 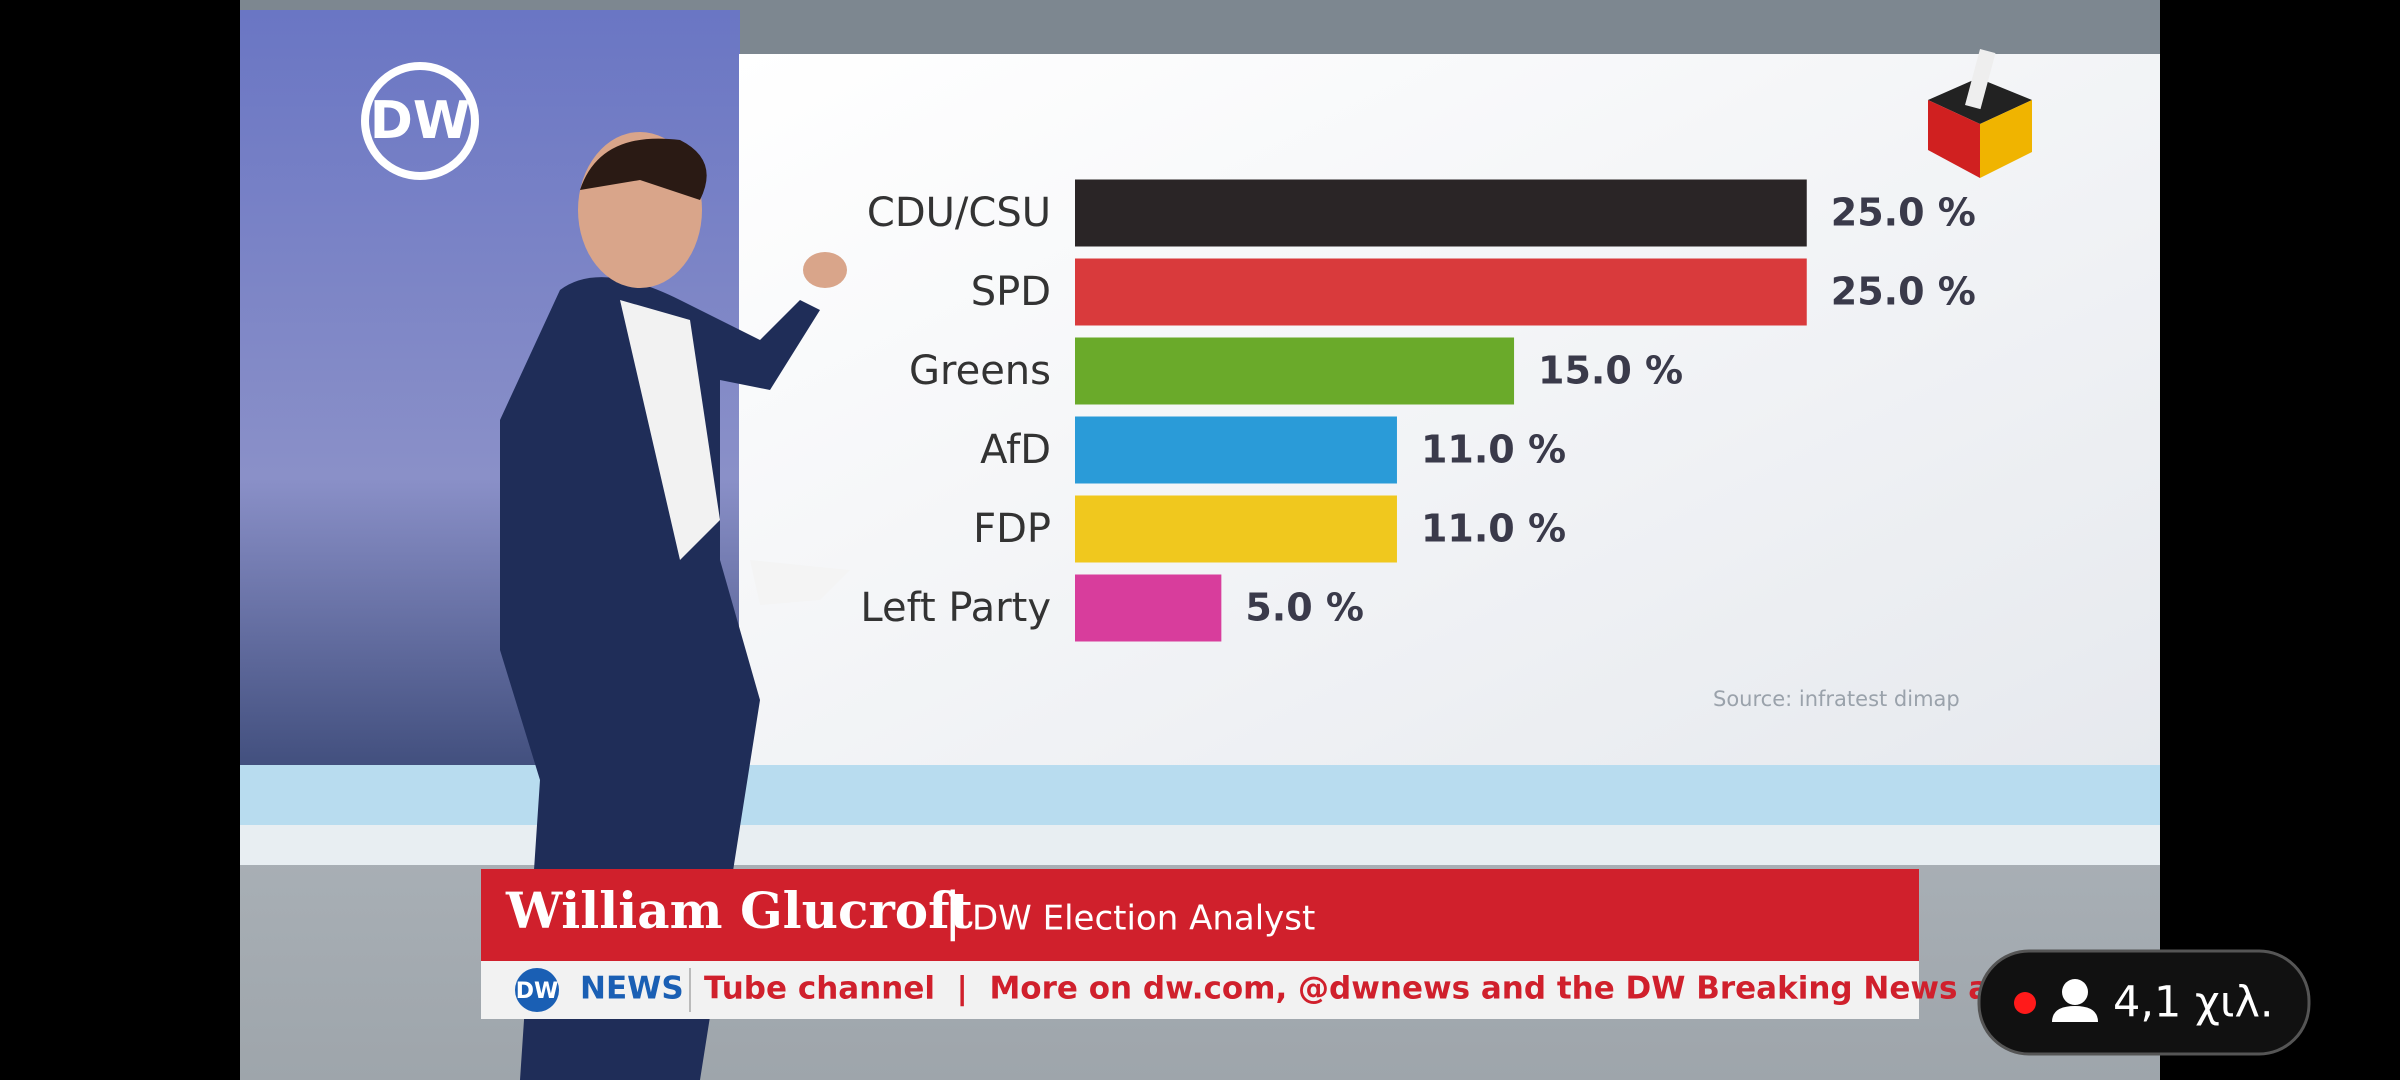 What do you see at coordinates (1200, 845) in the screenshot?
I see `floor-strip` at bounding box center [1200, 845].